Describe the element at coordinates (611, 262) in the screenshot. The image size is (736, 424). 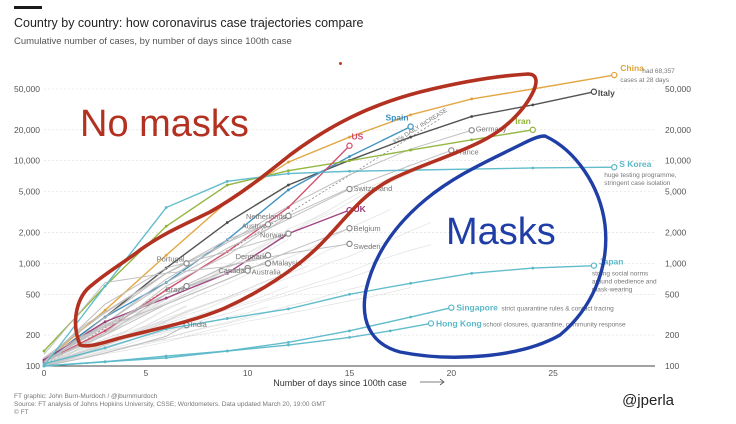
I see `series-label: Japan` at that location.